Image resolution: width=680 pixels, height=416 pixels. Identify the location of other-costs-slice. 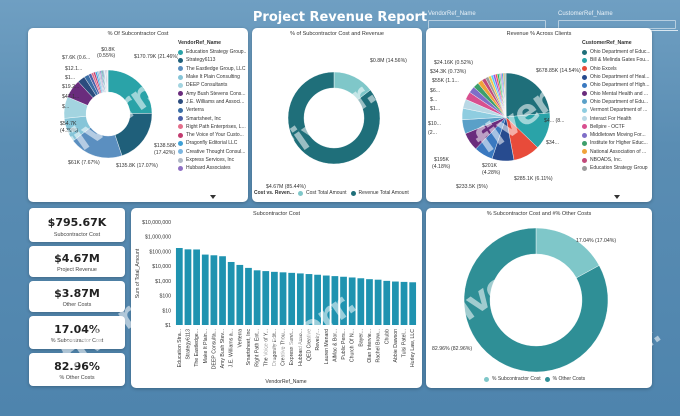
(536, 300).